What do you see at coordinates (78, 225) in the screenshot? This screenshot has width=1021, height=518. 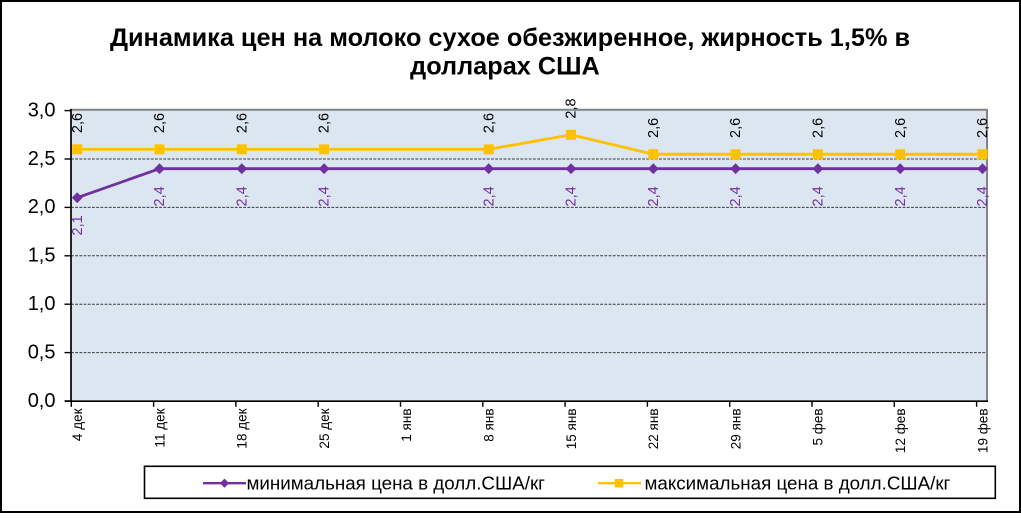 I see `svg-text: 2,1` at bounding box center [78, 225].